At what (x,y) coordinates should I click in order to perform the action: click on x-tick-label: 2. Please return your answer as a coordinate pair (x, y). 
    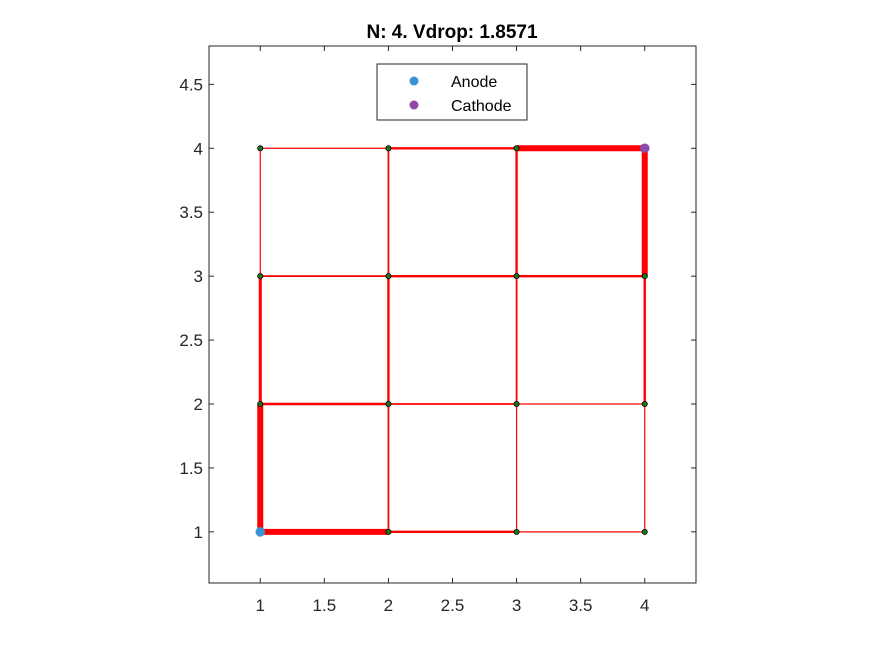
    Looking at the image, I should click on (388, 605).